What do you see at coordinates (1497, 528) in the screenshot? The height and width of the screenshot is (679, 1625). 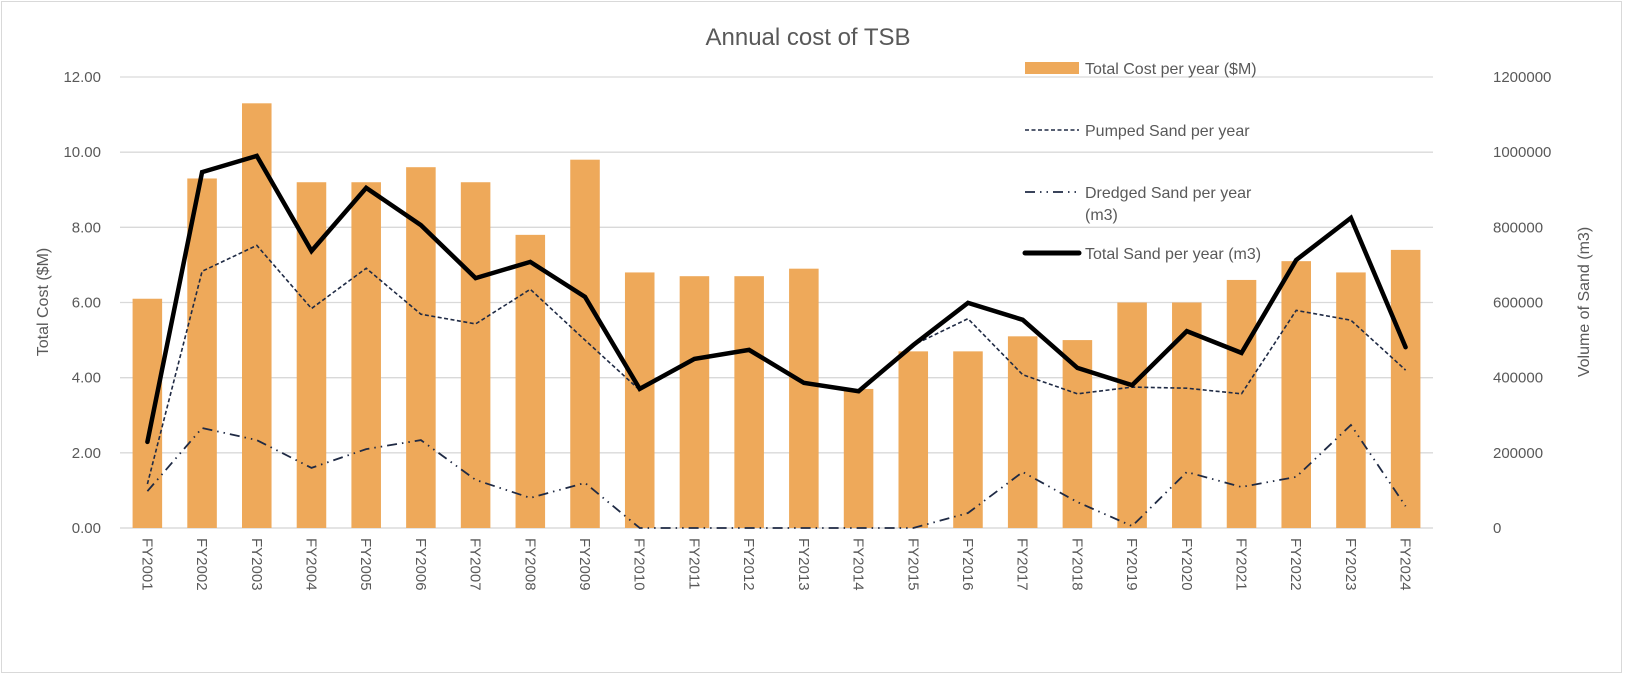 I see `y2-tick-label: 0` at bounding box center [1497, 528].